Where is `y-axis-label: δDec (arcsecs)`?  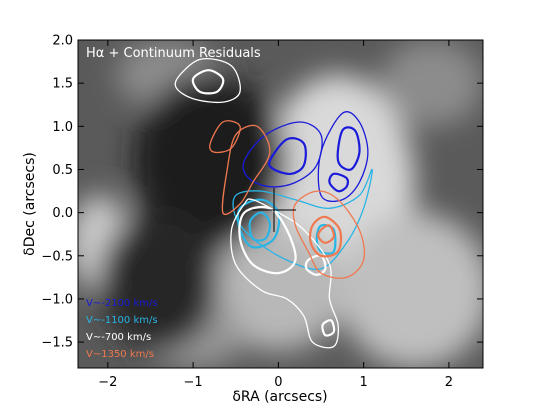 y-axis-label: δDec (arcsecs) is located at coordinates (30, 204).